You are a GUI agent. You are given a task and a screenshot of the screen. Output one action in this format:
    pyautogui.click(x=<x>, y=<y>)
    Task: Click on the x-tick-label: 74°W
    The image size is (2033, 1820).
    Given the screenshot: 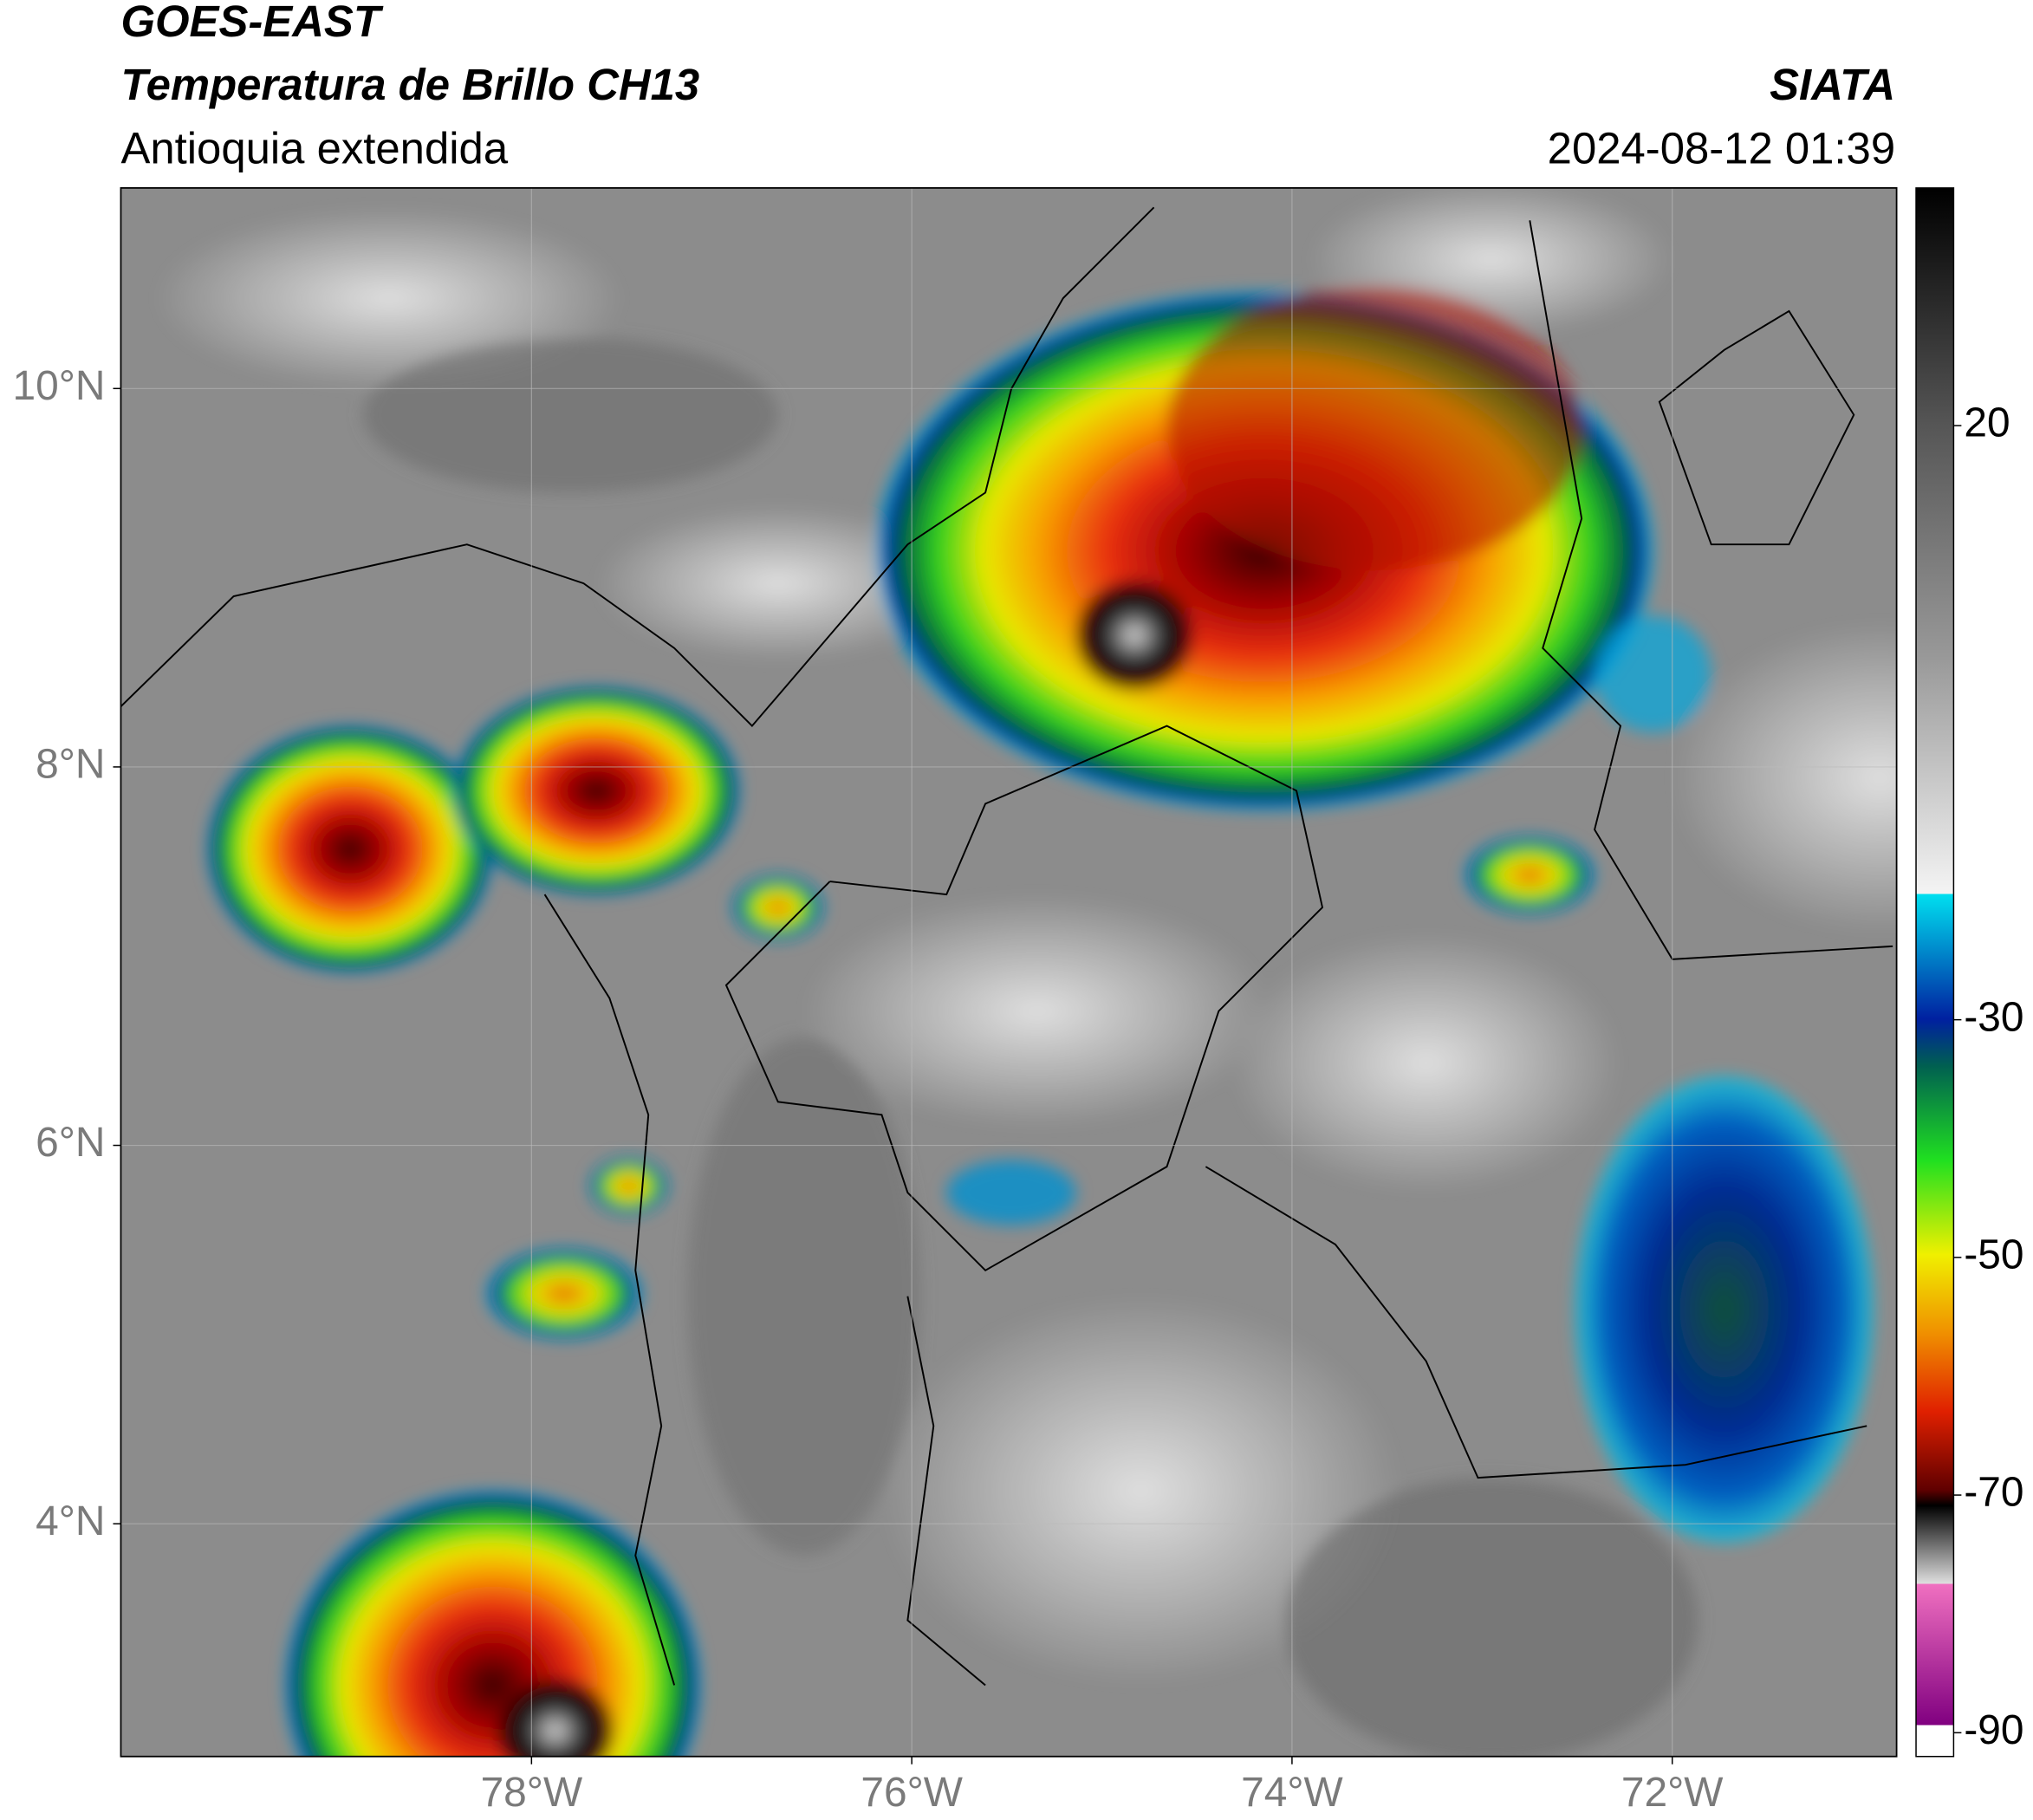 What is the action you would take?
    pyautogui.click(x=1292, y=1793)
    